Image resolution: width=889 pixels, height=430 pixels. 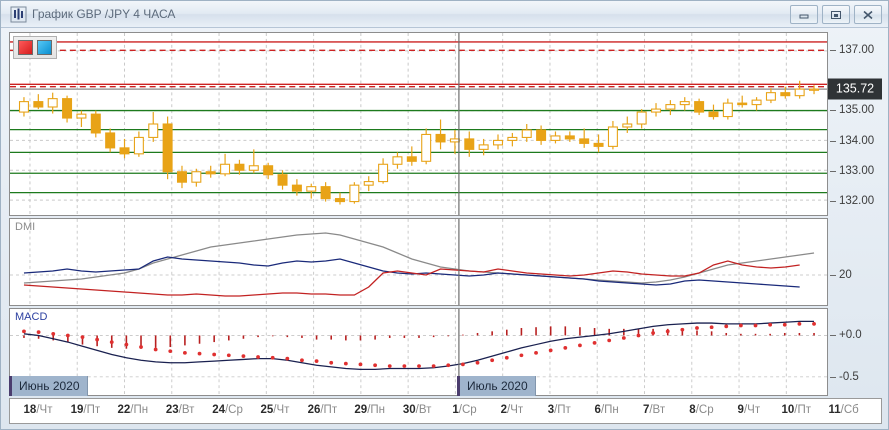 What do you see at coordinates (180, 410) in the screenshot?
I see `date-tick: 23/Вт` at bounding box center [180, 410].